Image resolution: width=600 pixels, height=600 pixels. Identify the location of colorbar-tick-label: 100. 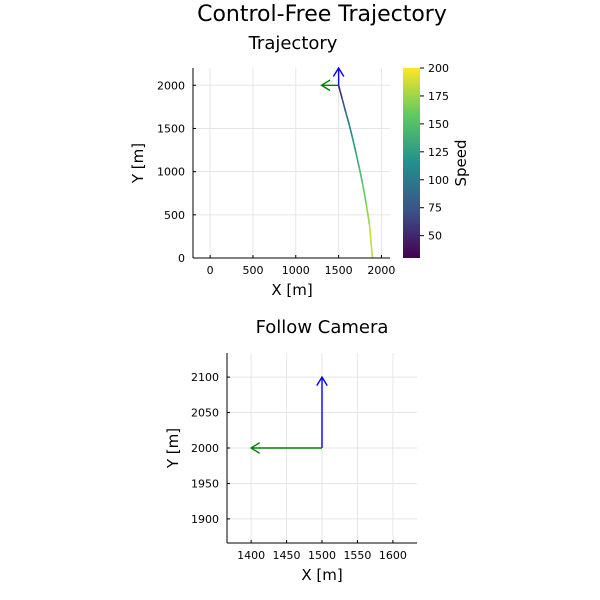
(438, 180).